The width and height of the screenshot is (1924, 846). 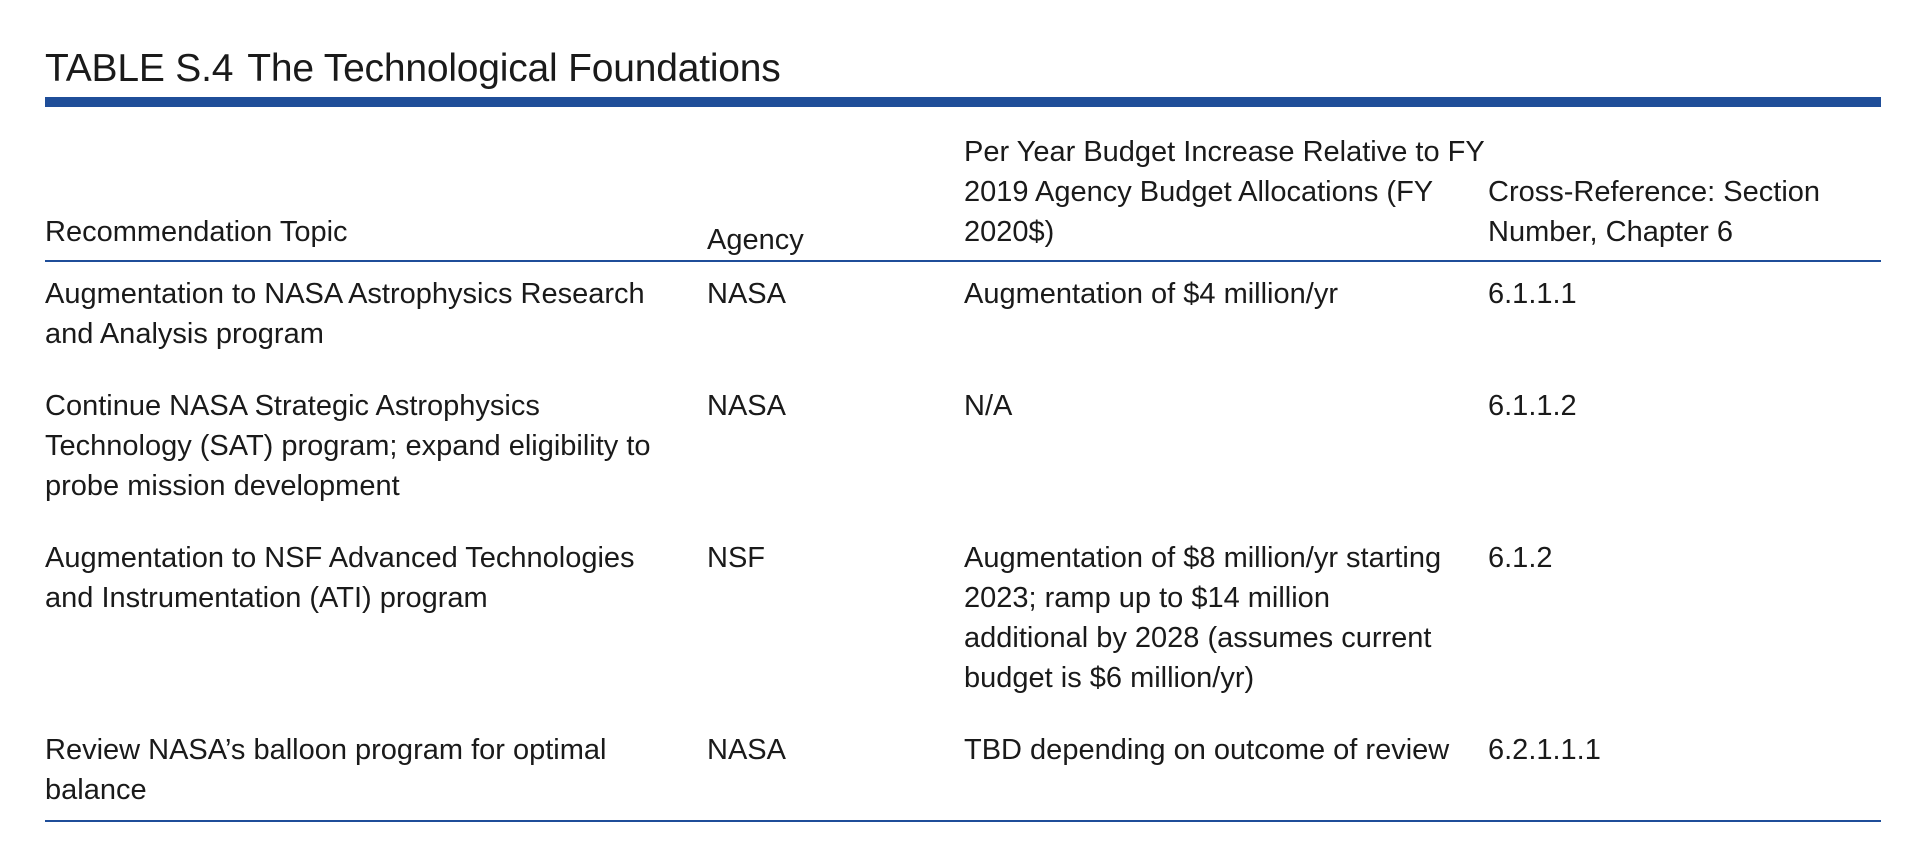 I want to click on cell-cross-reference: 6.1.2, so click(x=1520, y=558).